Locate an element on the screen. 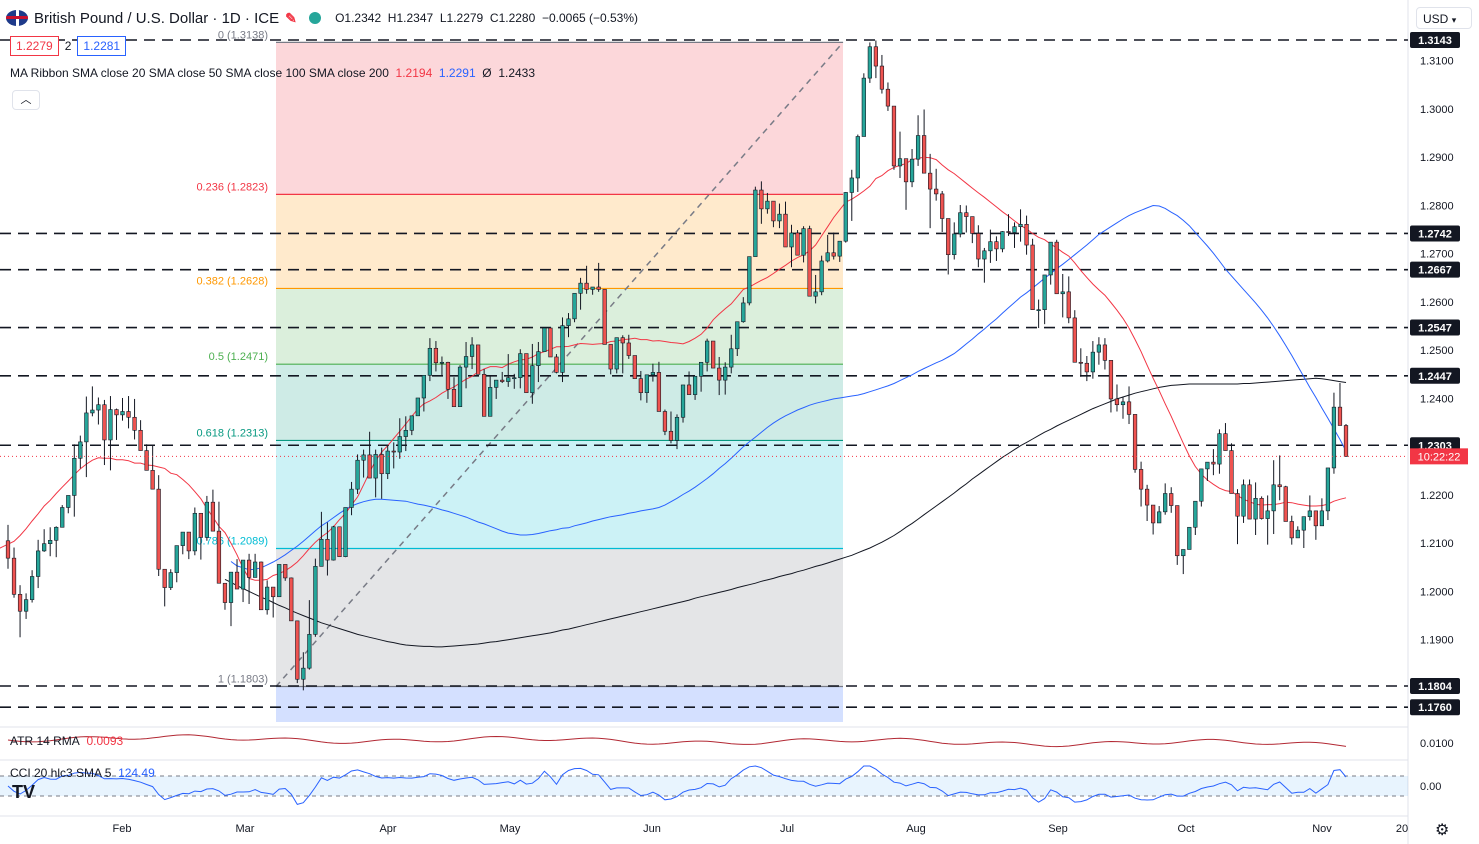 This screenshot has width=1479, height=844. symbol-title: British Pound / U.S. Dollar · 1D · ICE is located at coordinates (157, 18).